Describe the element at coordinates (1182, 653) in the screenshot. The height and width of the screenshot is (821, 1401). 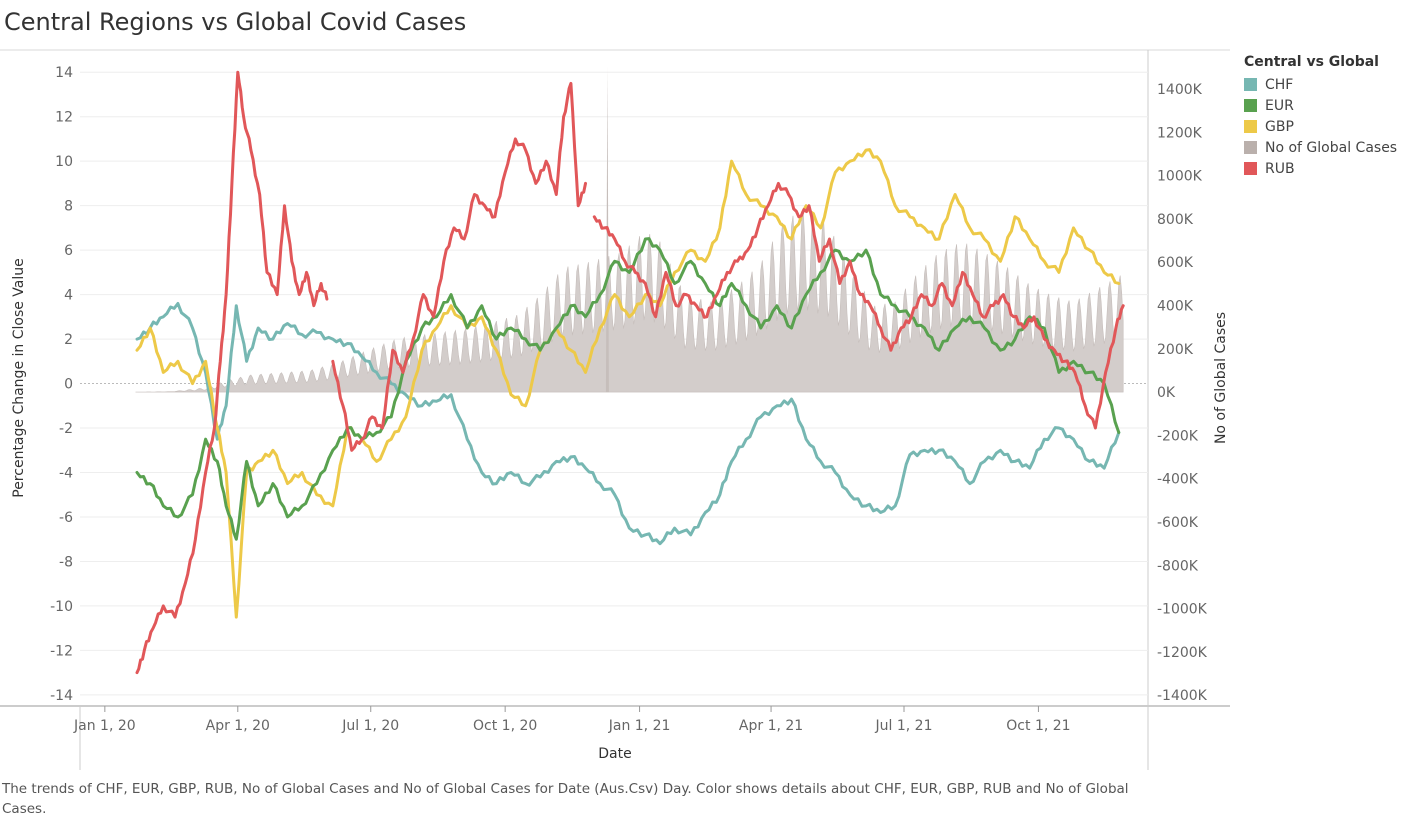
I see `y2-tick-label: -1200K` at that location.